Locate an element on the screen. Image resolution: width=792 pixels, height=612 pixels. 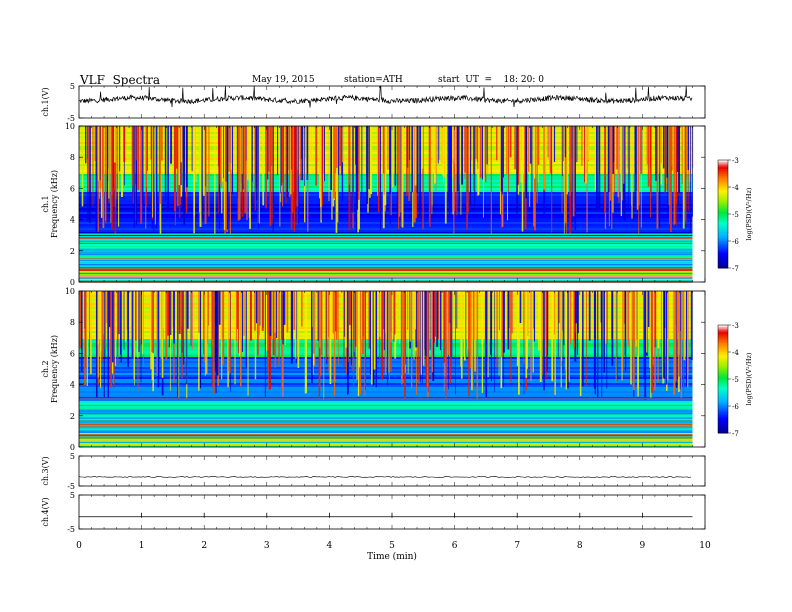
colorbar-tick-label: -7 is located at coordinates (735, 434).